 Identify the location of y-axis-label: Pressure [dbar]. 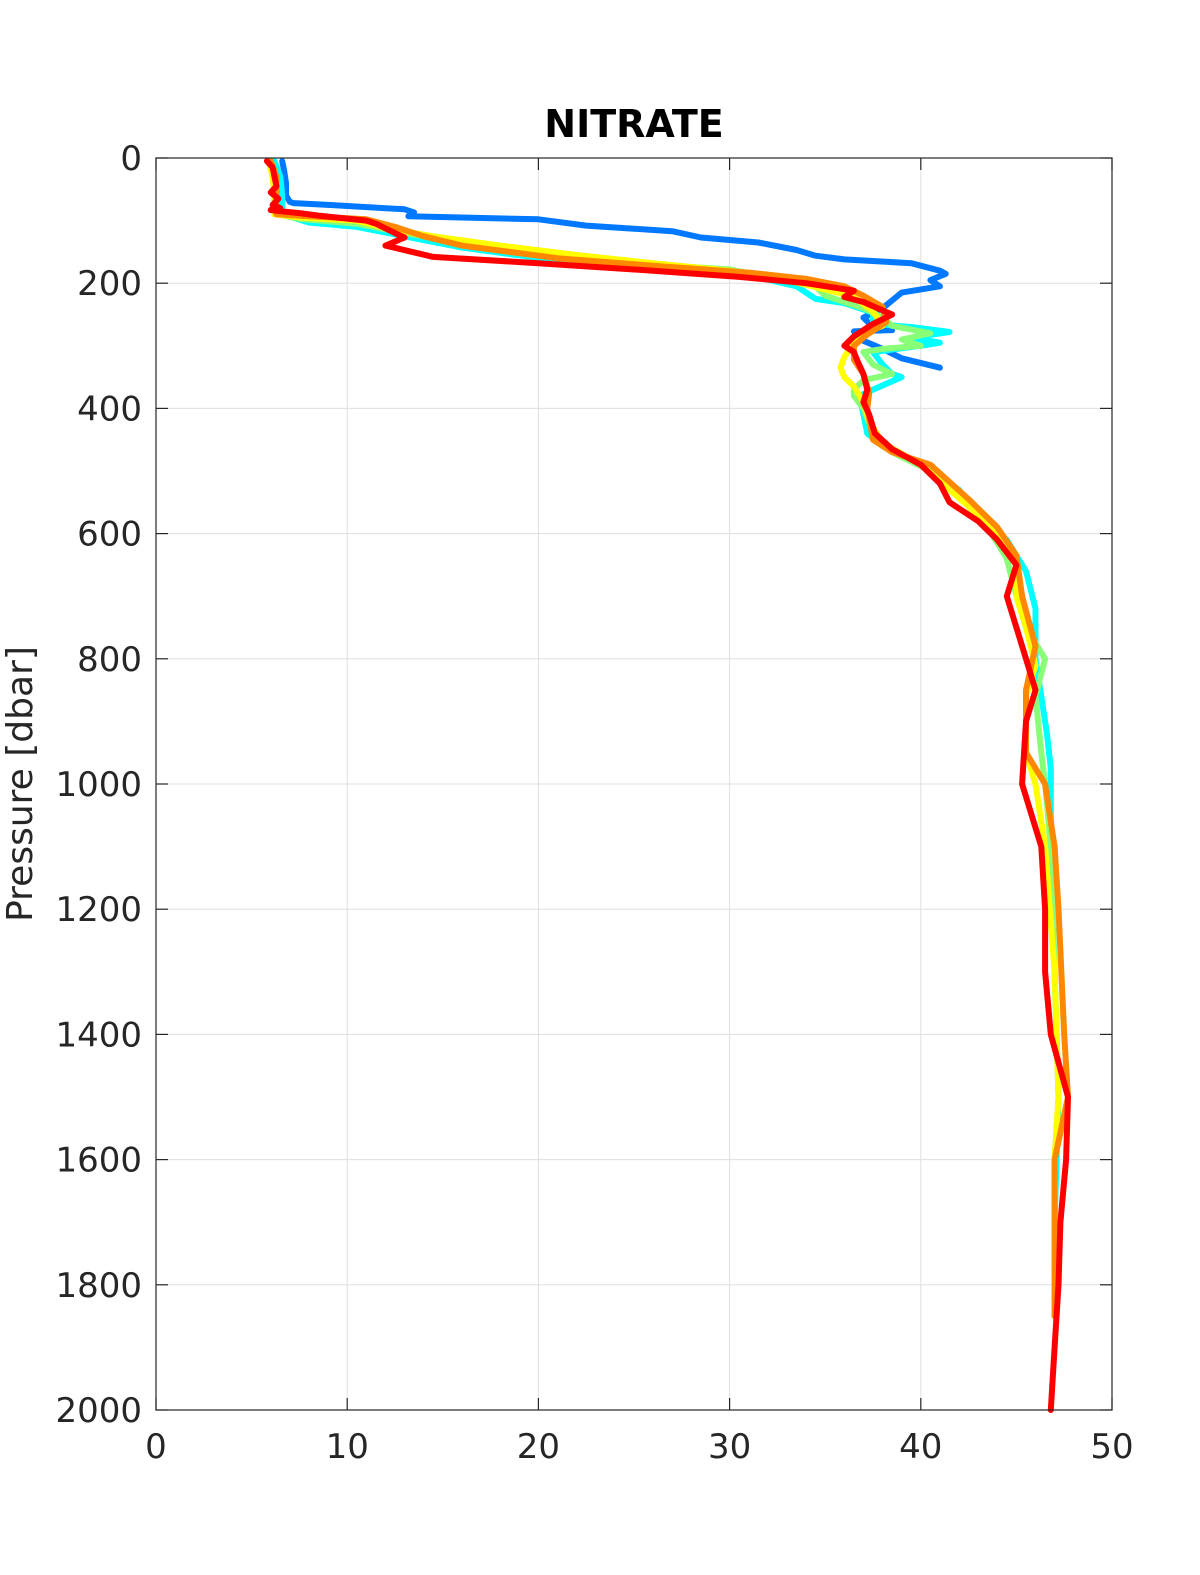
(20, 784).